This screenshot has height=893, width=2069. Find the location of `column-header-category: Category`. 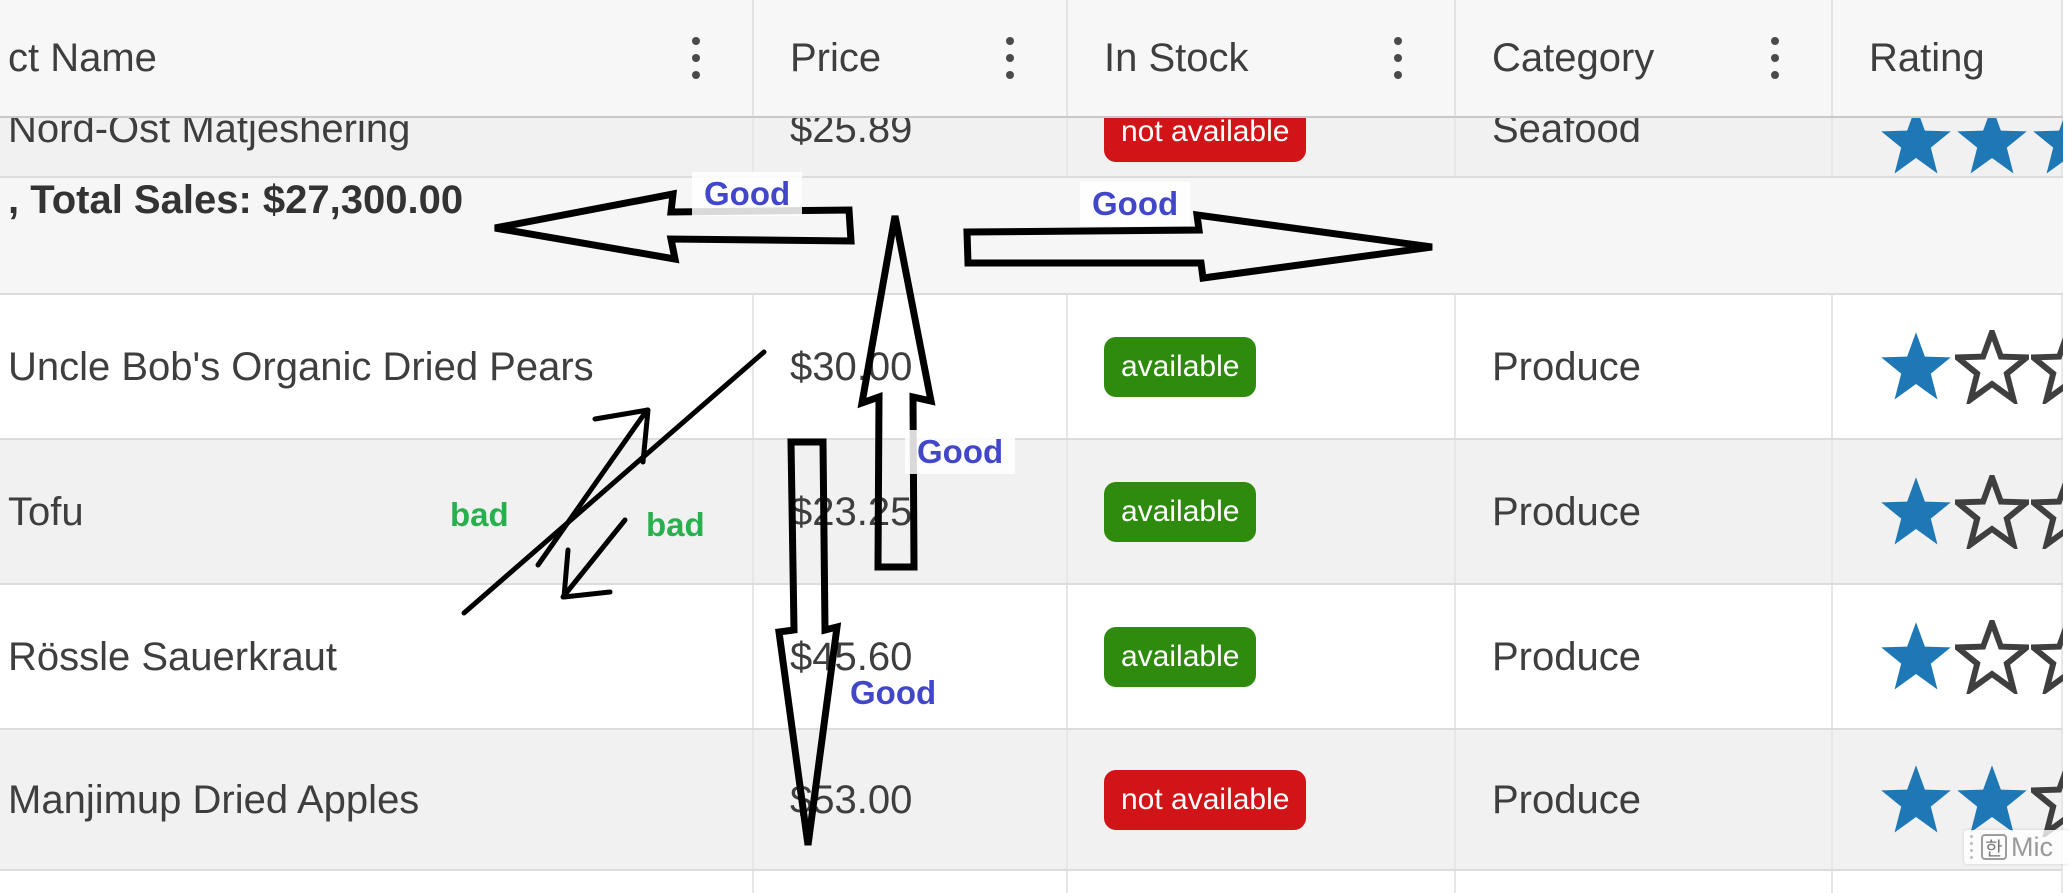

column-header-category: Category is located at coordinates (1644, 58).